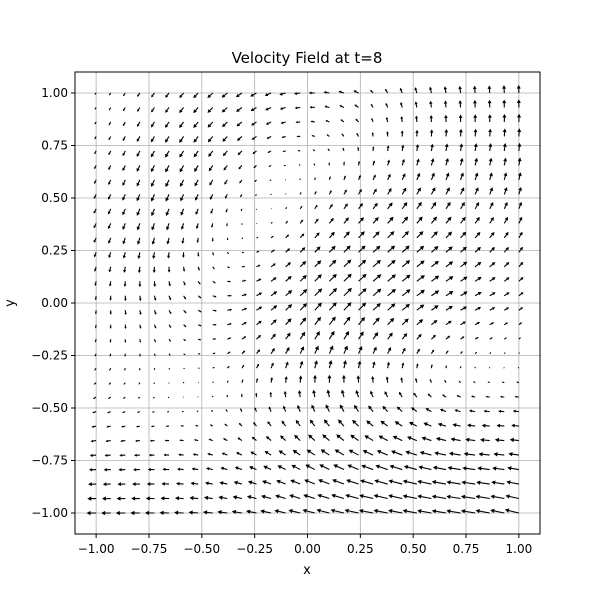  Describe the element at coordinates (307, 58) in the screenshot. I see `chart-title: Velocity Field at t=8` at that location.